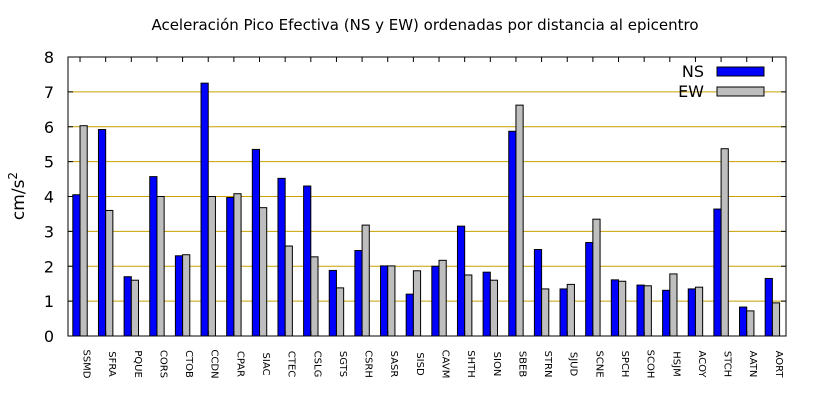 This screenshot has width=820, height=400. I want to click on bar-ns-ssmd, so click(76, 265).